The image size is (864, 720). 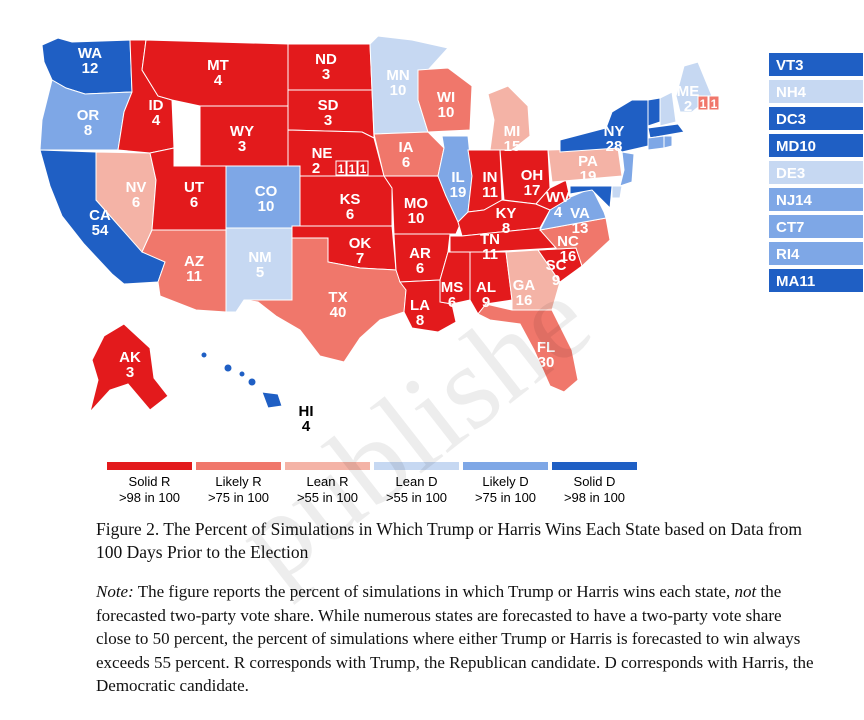 What do you see at coordinates (242, 374) in the screenshot?
I see `state-hi-island-c` at bounding box center [242, 374].